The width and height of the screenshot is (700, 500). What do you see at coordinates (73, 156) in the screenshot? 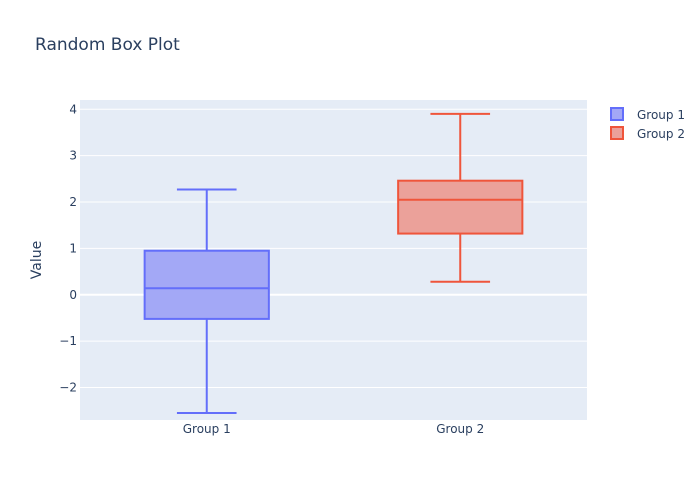
I see `y-tick-label: 3` at bounding box center [73, 156].